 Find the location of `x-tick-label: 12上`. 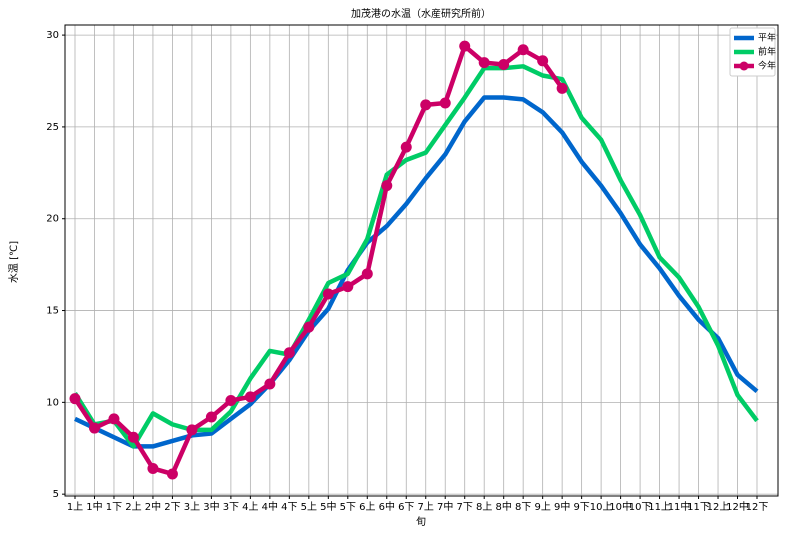

x-tick-label: 12上 is located at coordinates (718, 507).